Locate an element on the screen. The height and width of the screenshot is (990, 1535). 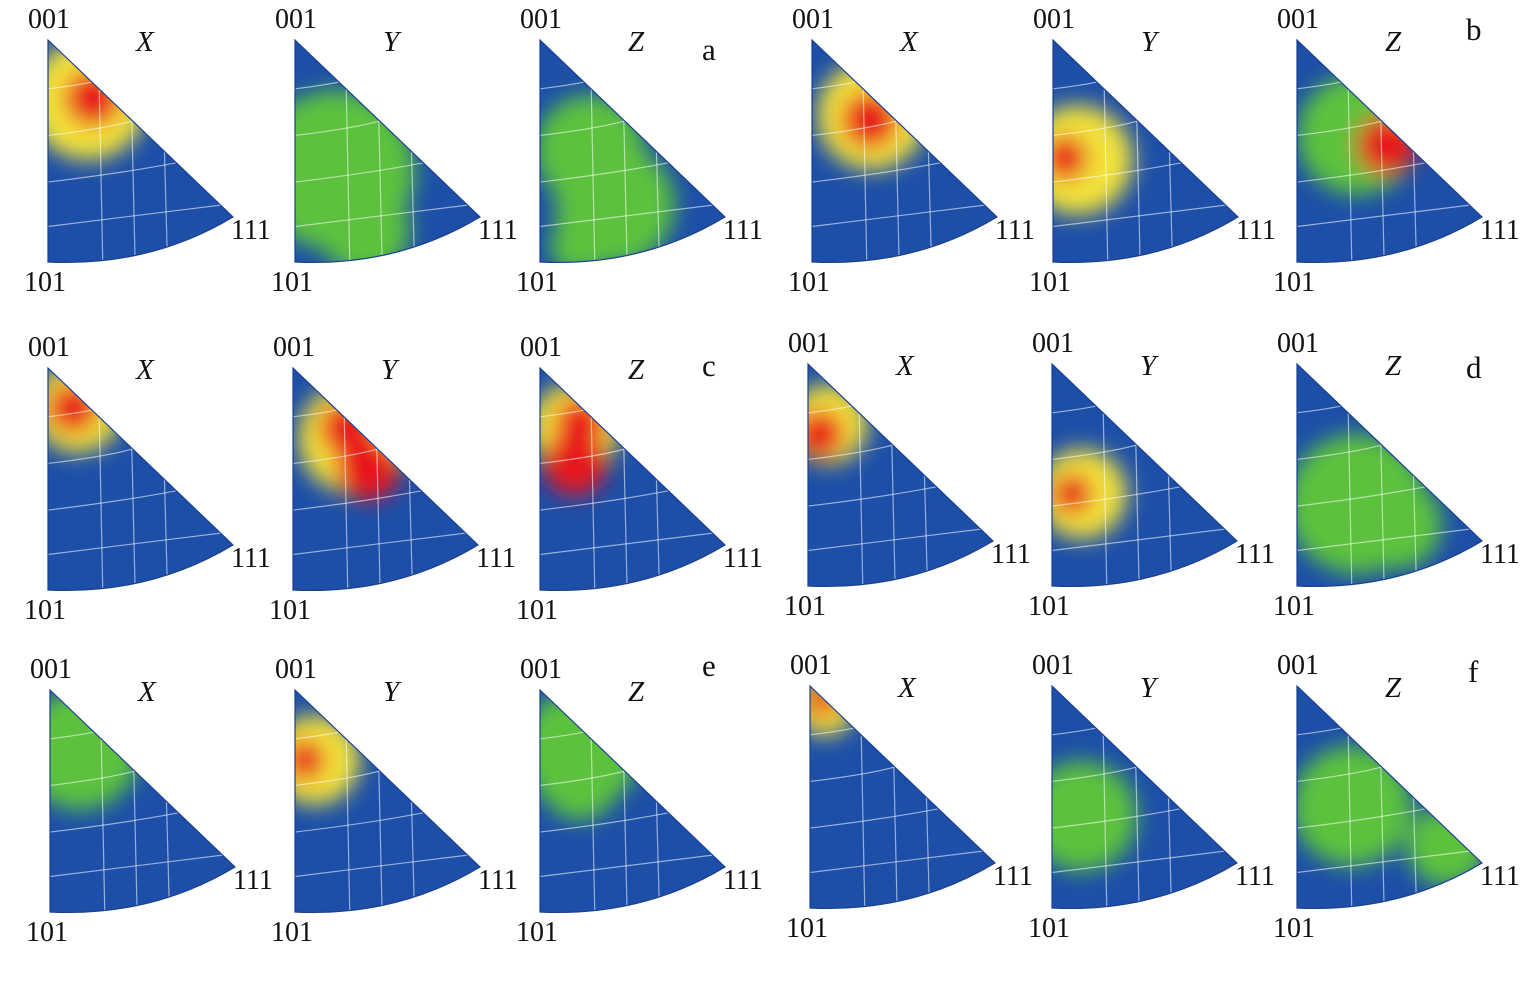
ipf-grid is located at coordinates (629, 164).